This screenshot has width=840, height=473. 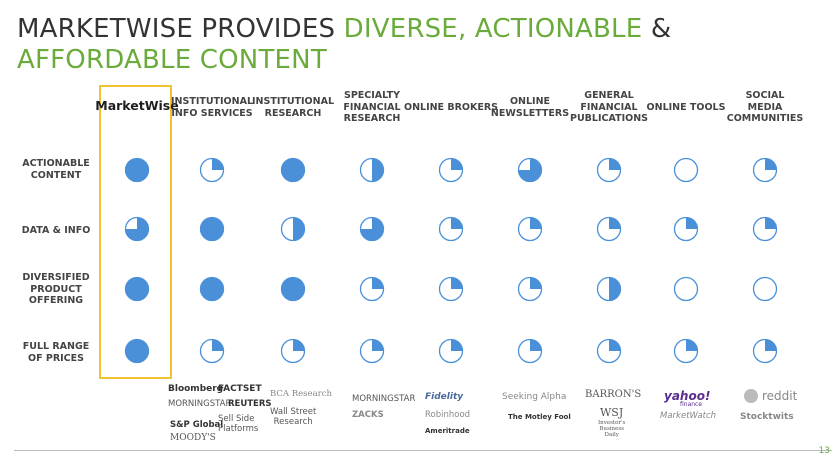 What do you see at coordinates (765, 107) in the screenshot?
I see `column-header-8: SOCIAL MEDIA COMMUNITIES` at bounding box center [765, 107].